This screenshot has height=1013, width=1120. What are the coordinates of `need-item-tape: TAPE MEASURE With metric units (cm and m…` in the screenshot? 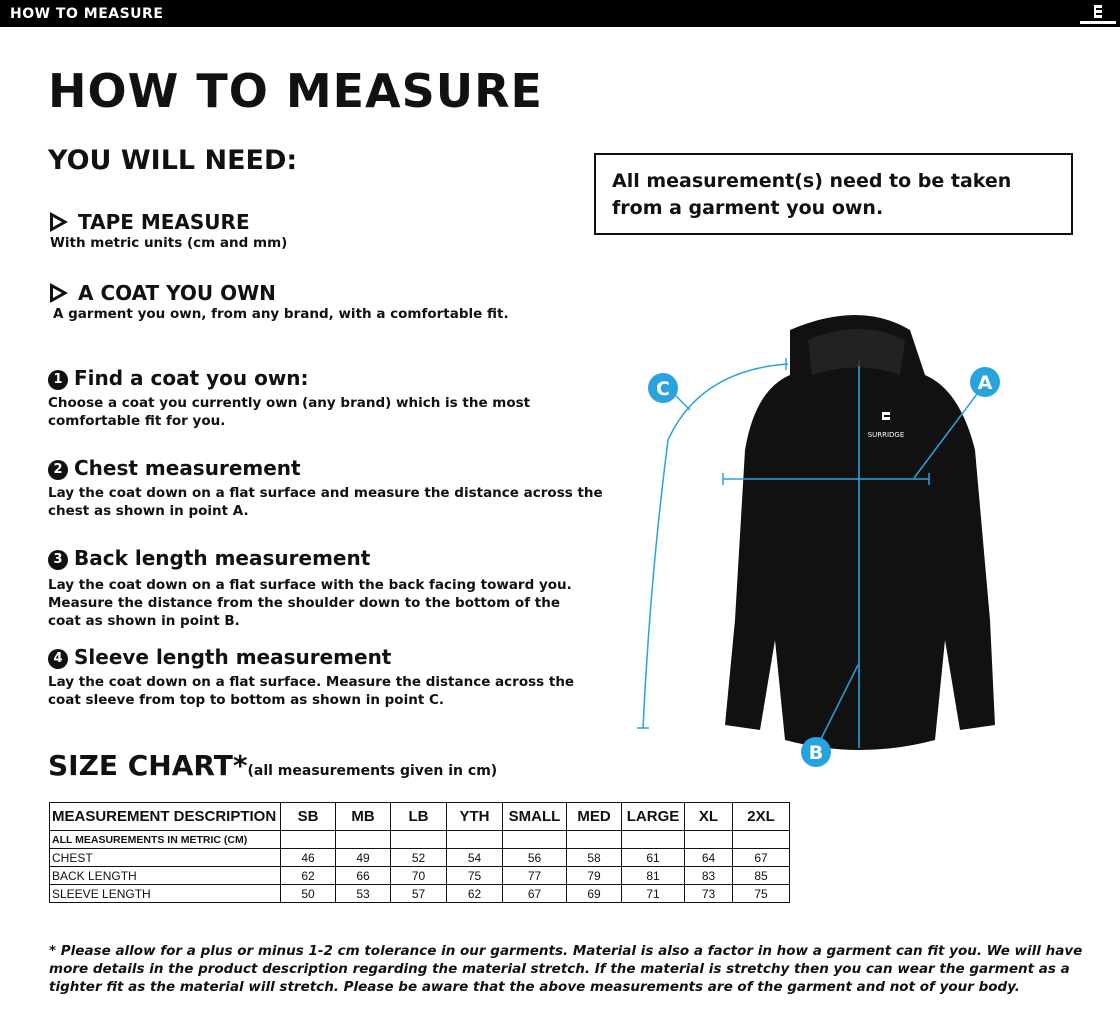 It's located at (330, 231).